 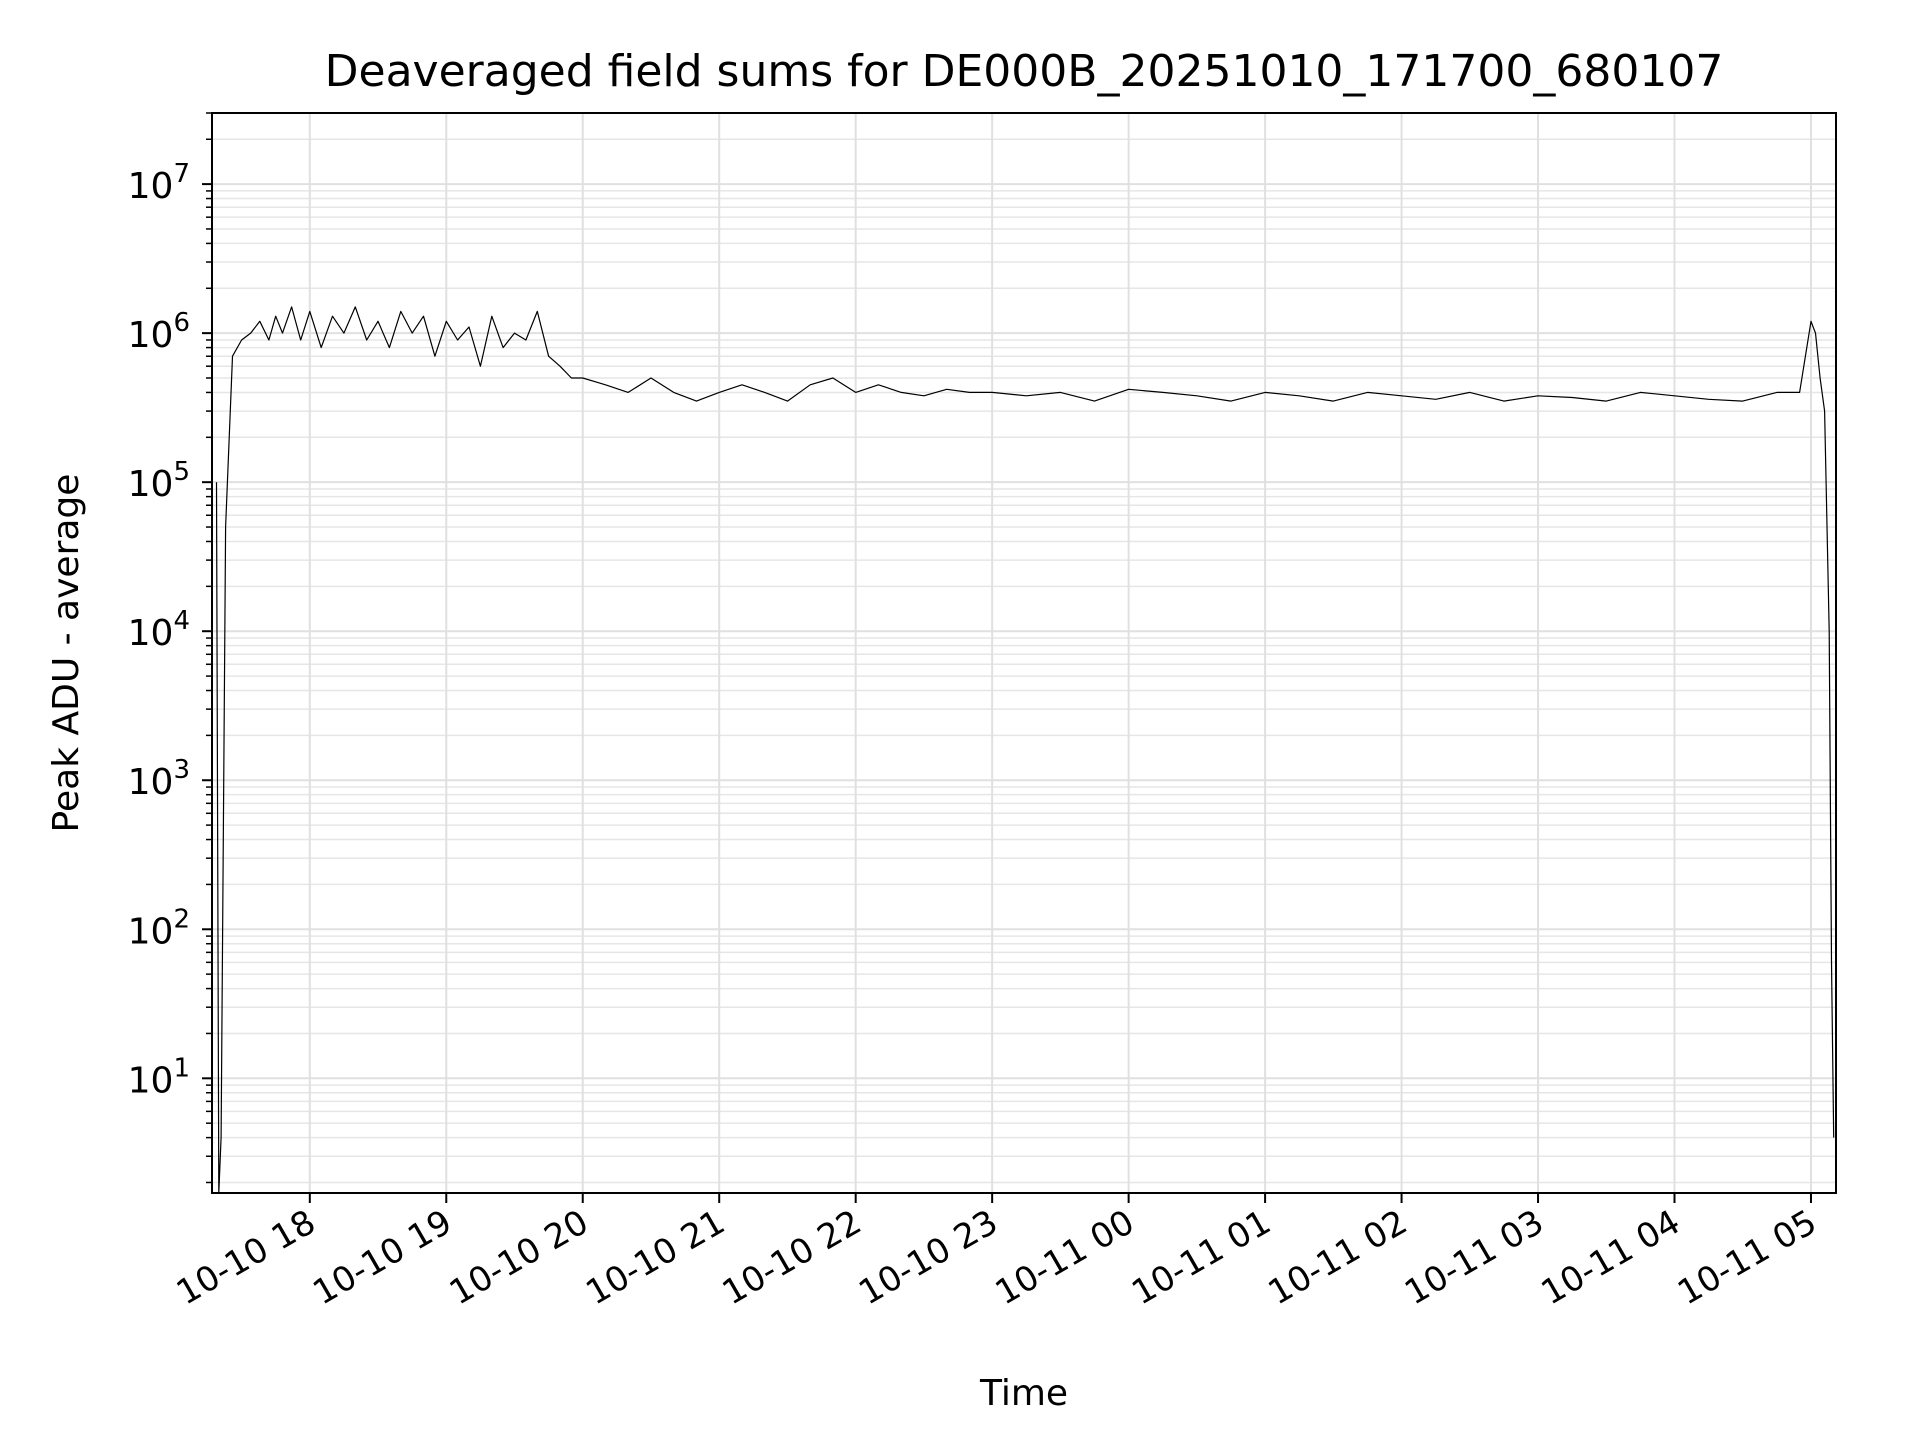 What do you see at coordinates (159, 481) in the screenshot?
I see `y-tick-label: 10⁵` at bounding box center [159, 481].